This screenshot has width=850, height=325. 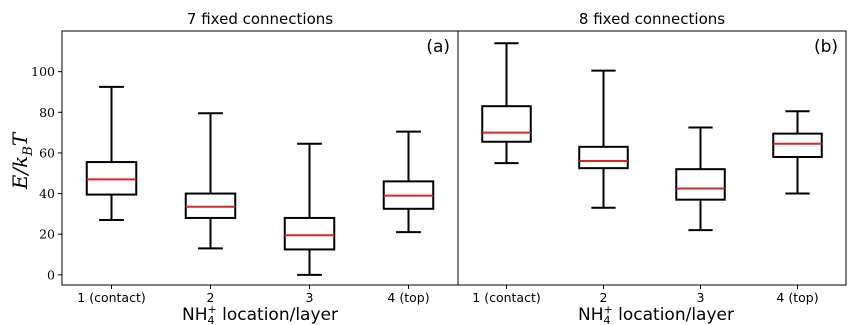 What do you see at coordinates (47, 112) in the screenshot?
I see `y-tick-label: 80` at bounding box center [47, 112].